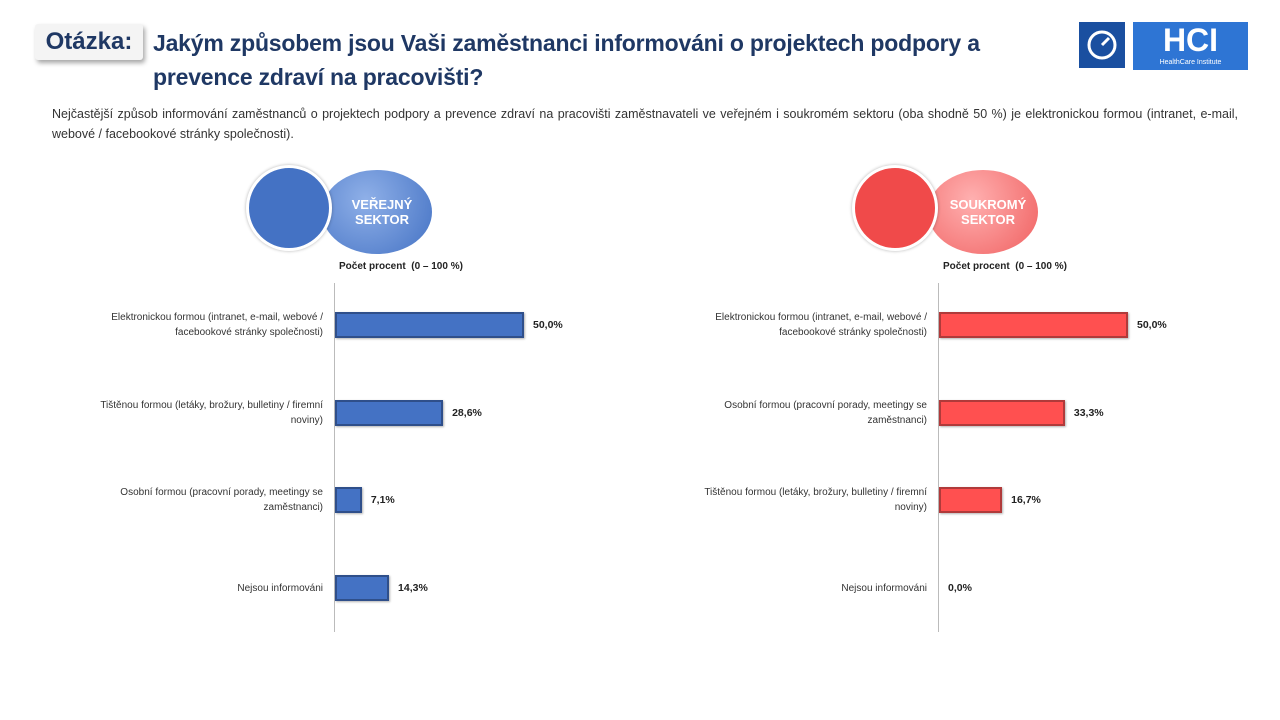  What do you see at coordinates (1190, 62) in the screenshot?
I see `logo-subtitle: HealthCare Institute` at bounding box center [1190, 62].